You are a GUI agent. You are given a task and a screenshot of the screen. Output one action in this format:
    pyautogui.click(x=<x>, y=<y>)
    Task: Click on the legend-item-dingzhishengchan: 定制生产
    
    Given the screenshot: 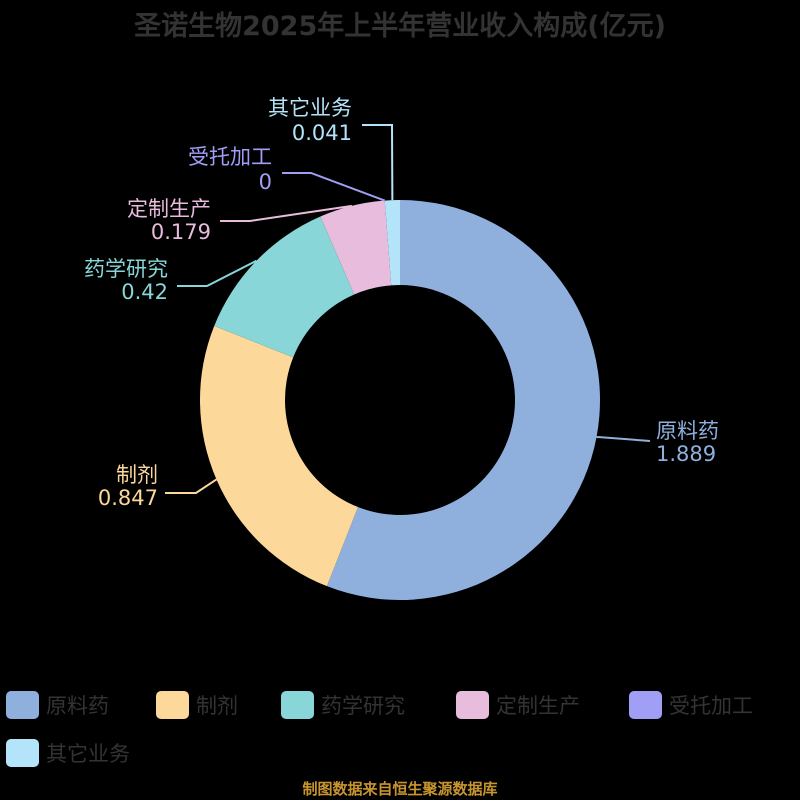 What is the action you would take?
    pyautogui.click(x=518, y=705)
    